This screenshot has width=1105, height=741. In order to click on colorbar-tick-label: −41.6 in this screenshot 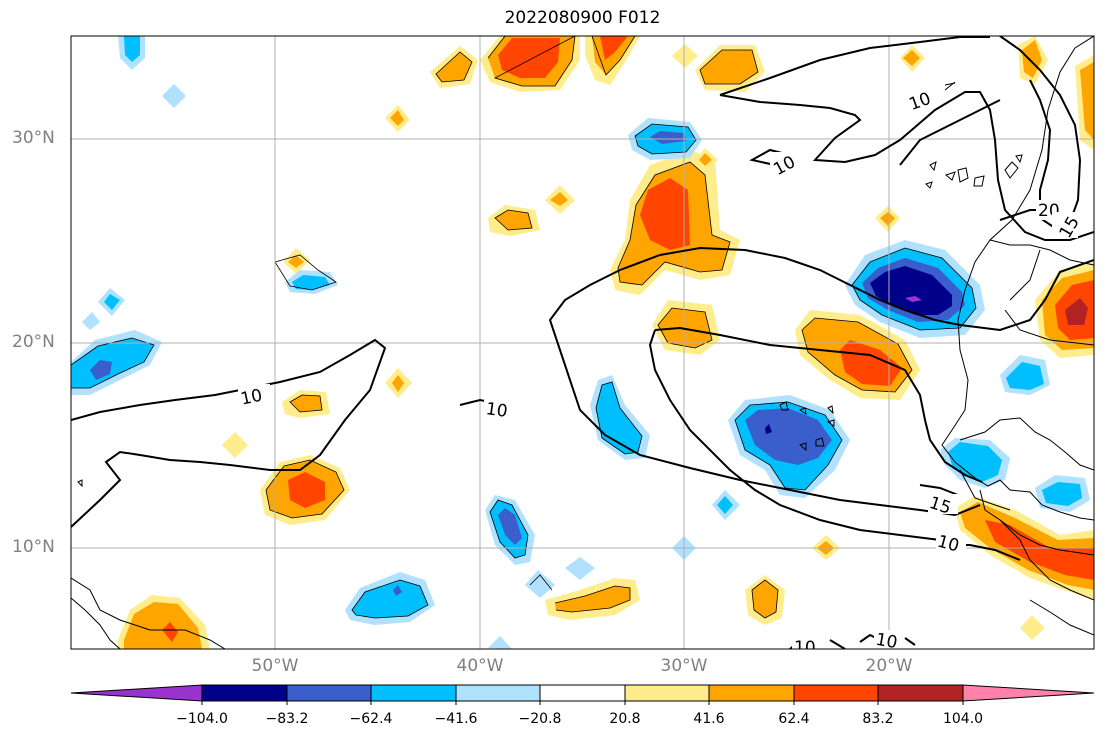, I will do `click(456, 719)`.